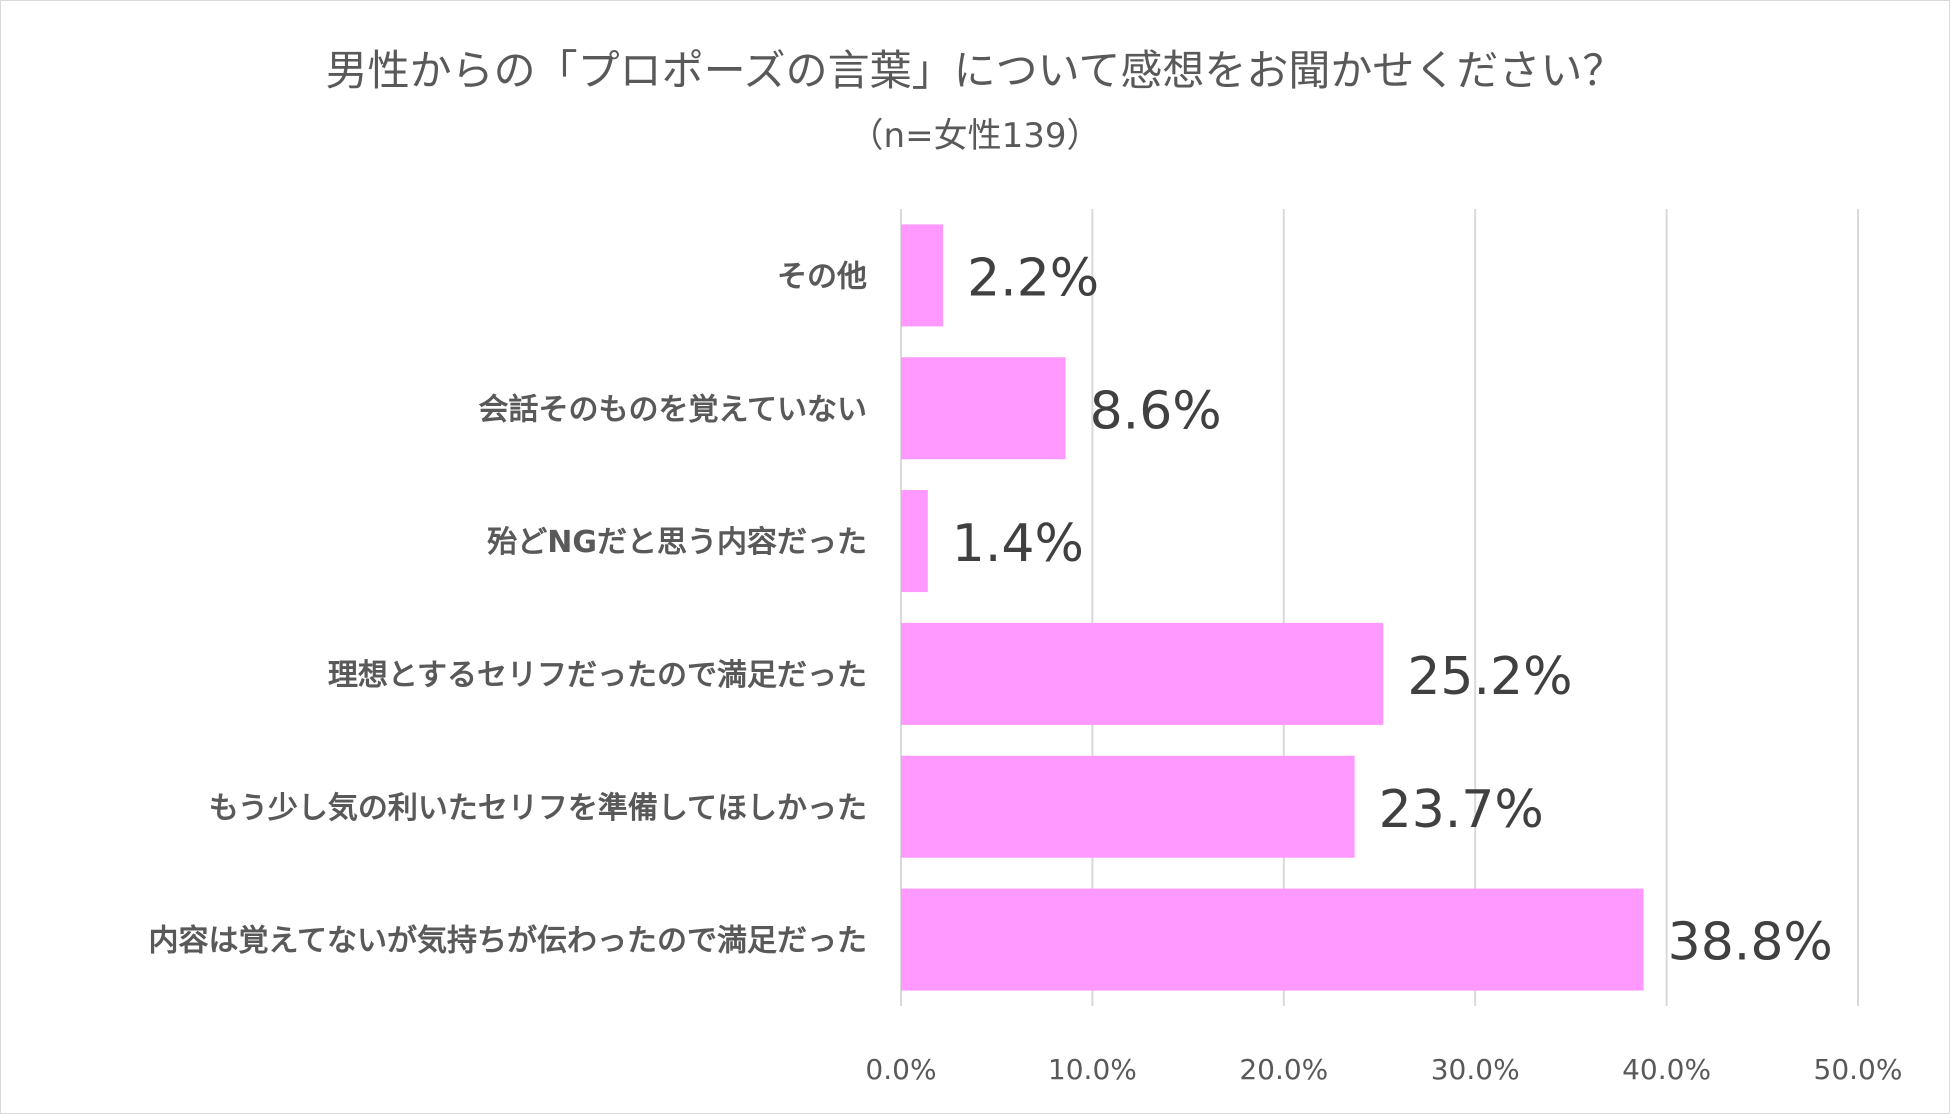 The height and width of the screenshot is (1114, 1950). I want to click on category-label: 理想とするセリフだったので満足だった, so click(597, 675).